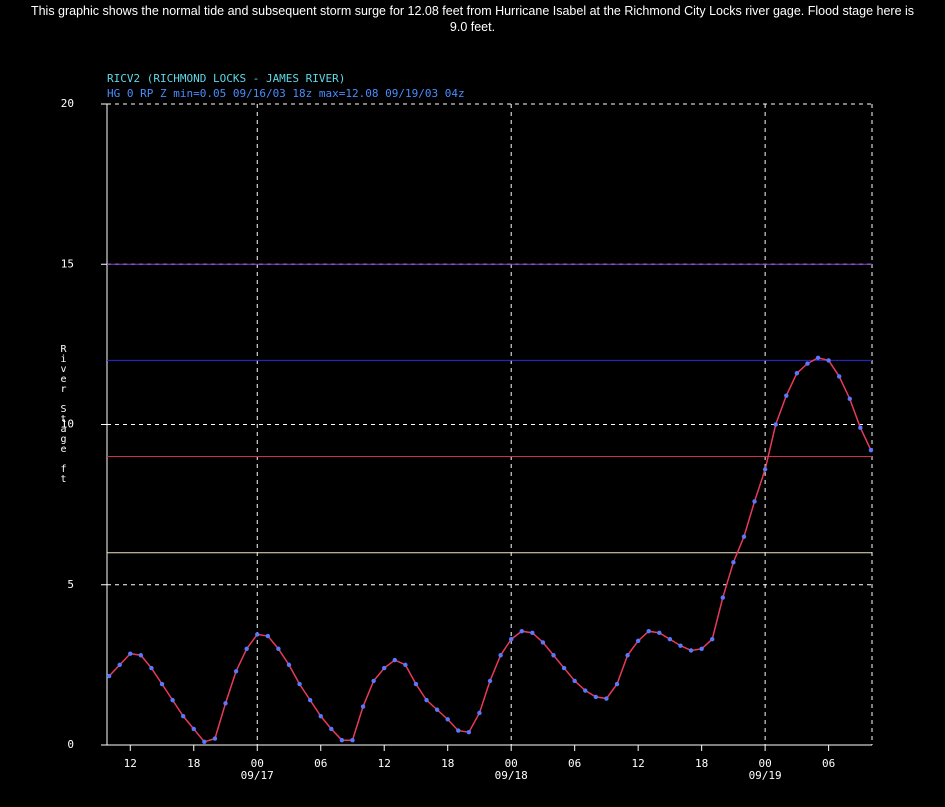  I want to click on y-tick-label: 15, so click(67, 263).